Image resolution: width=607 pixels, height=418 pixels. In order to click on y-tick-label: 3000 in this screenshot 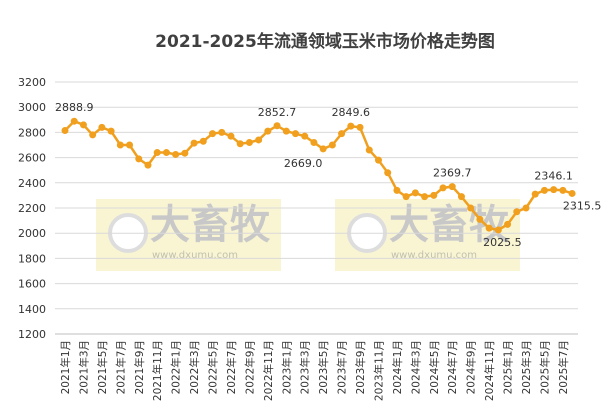, I will do `click(32, 107)`.